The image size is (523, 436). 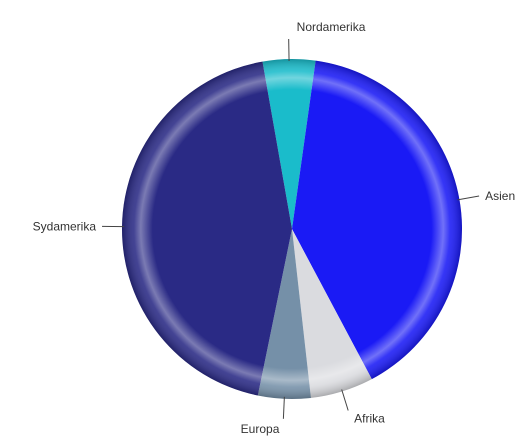 What do you see at coordinates (260, 429) in the screenshot?
I see `slice-label-europa: Europa` at bounding box center [260, 429].